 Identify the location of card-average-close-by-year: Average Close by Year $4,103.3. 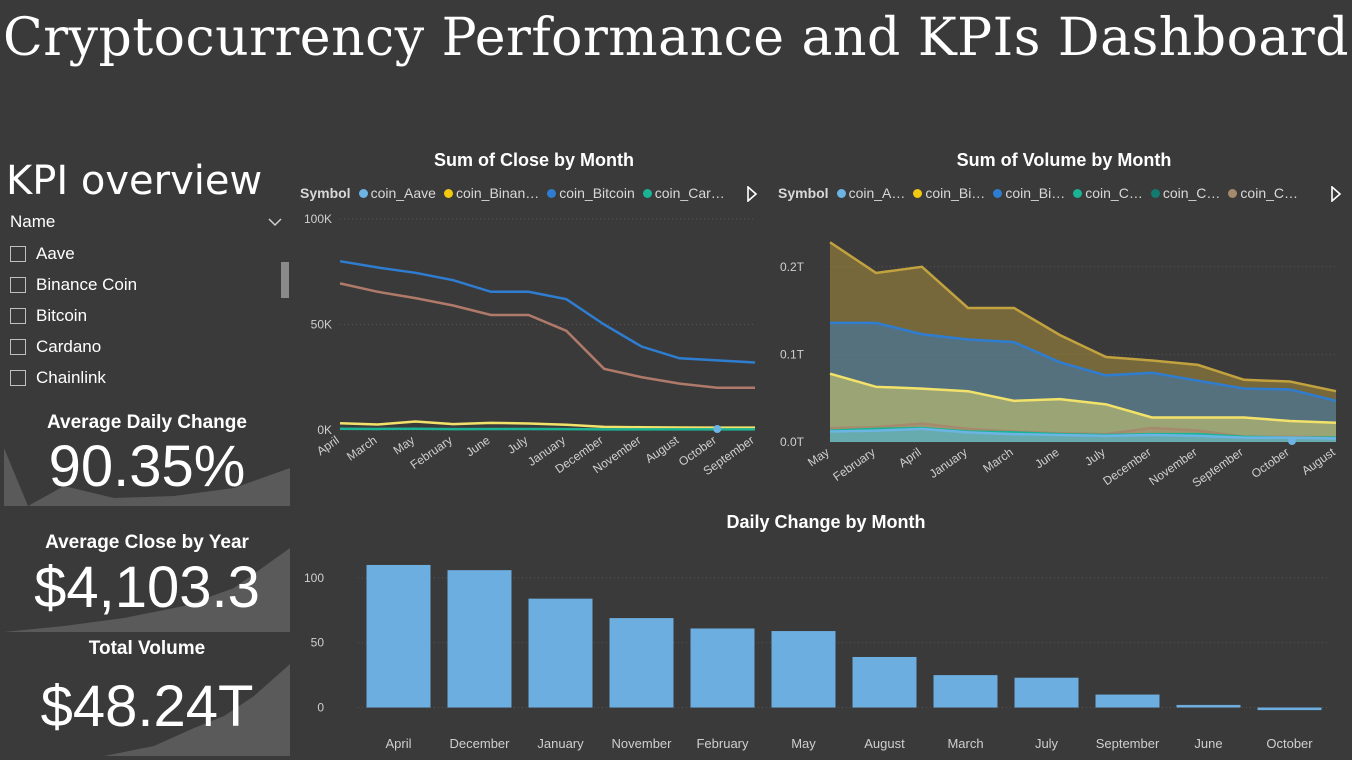
(147, 580).